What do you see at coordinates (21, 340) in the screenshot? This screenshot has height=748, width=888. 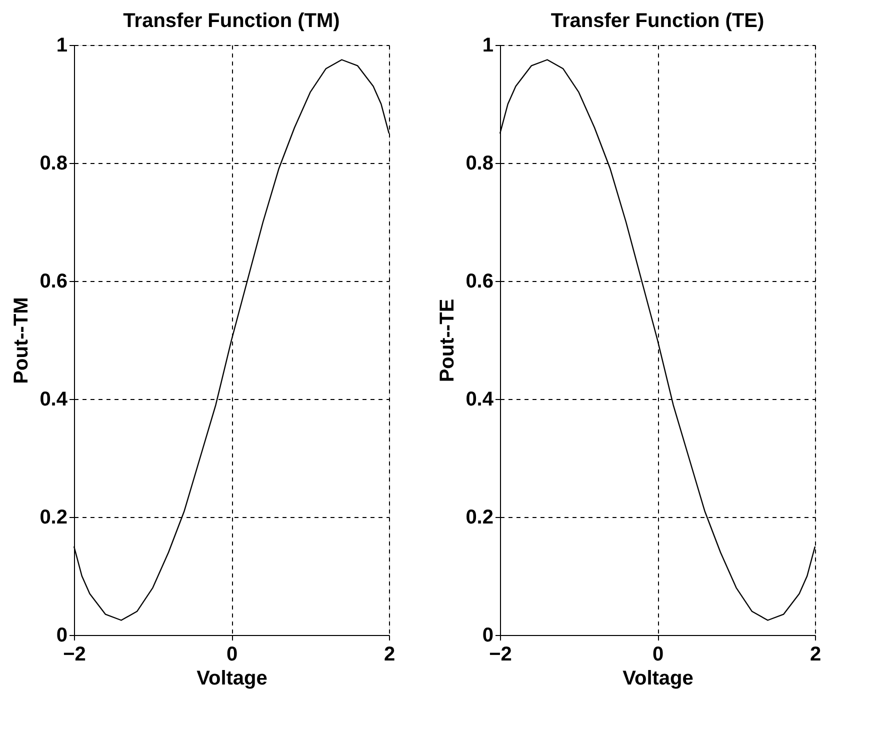 I see `y-axis-title: Pout--TM` at bounding box center [21, 340].